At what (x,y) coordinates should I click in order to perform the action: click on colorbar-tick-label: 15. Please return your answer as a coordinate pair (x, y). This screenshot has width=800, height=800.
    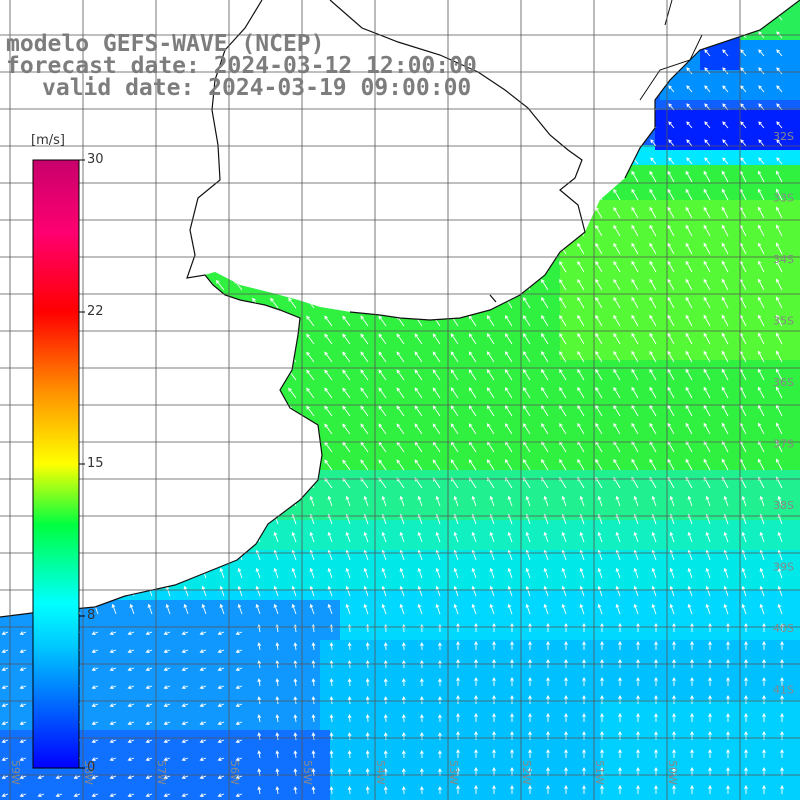
    Looking at the image, I should click on (95, 463).